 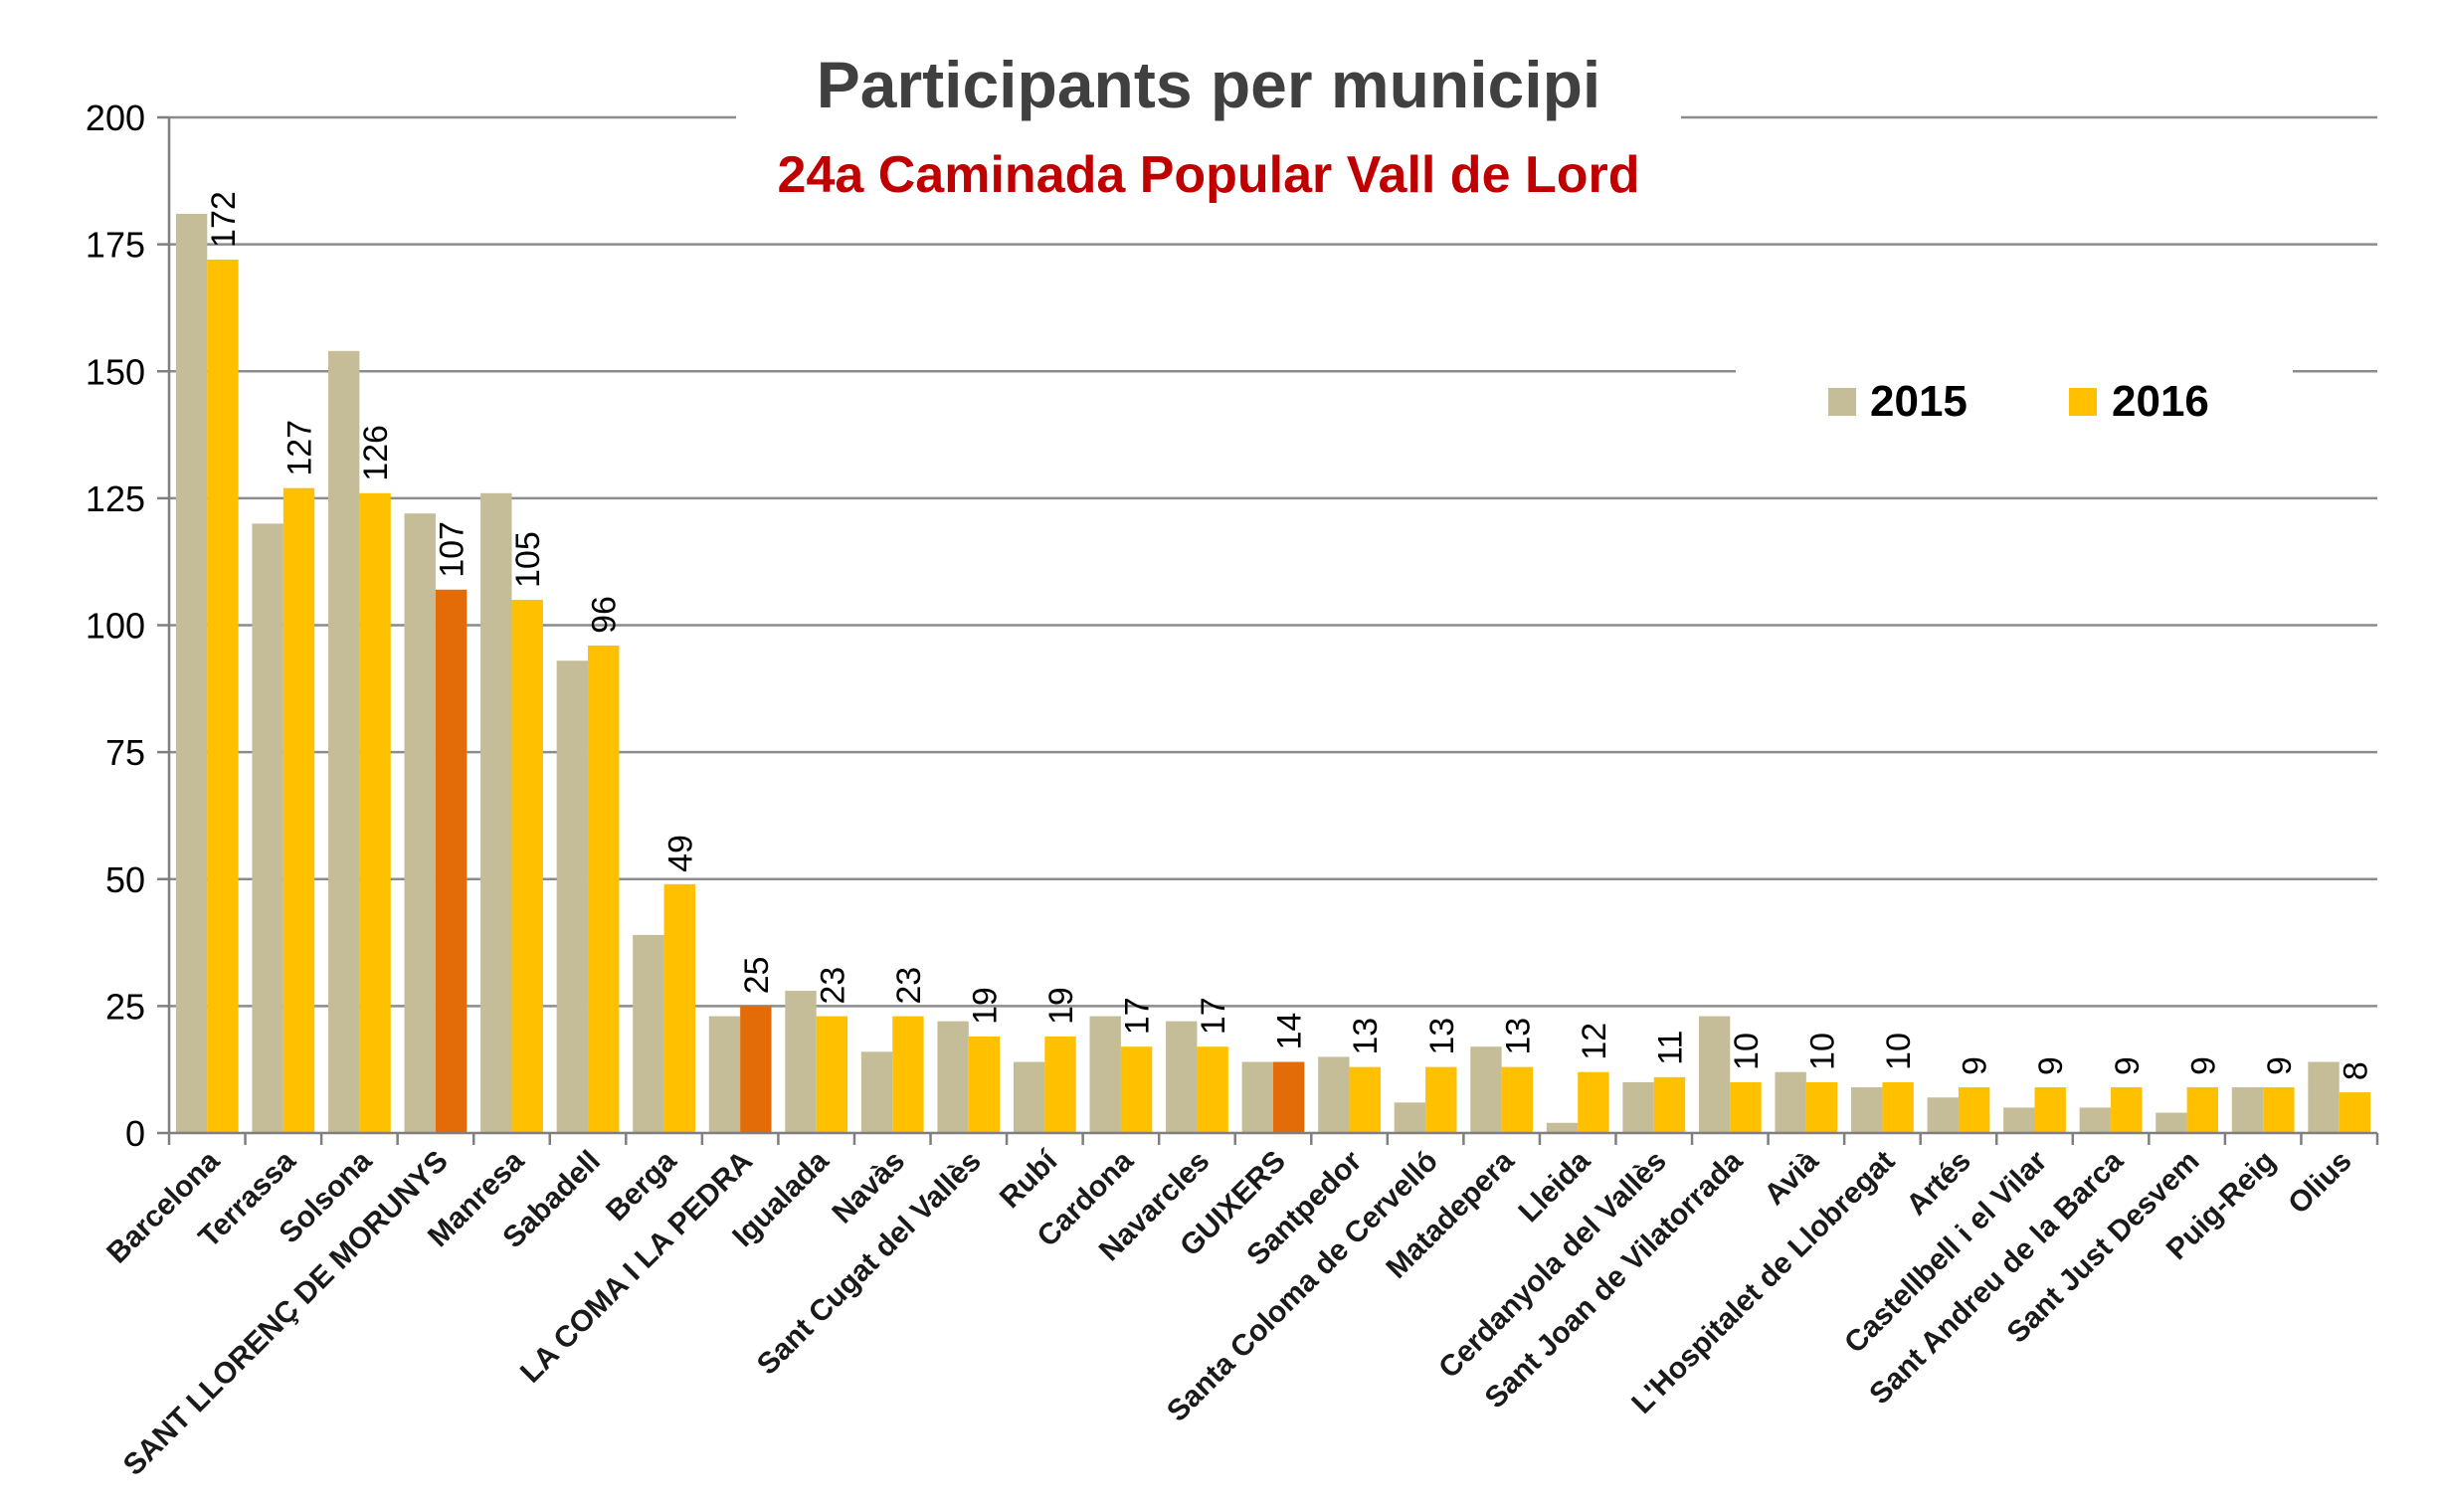 I want to click on chart-subtitle: 24a Caminada Popular Vall de Lord, so click(x=1209, y=175).